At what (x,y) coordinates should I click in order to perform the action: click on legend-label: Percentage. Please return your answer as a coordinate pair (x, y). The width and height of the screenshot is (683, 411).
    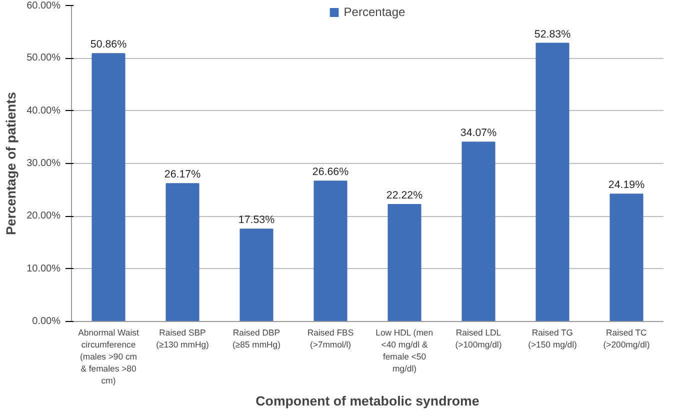
    Looking at the image, I should click on (375, 12).